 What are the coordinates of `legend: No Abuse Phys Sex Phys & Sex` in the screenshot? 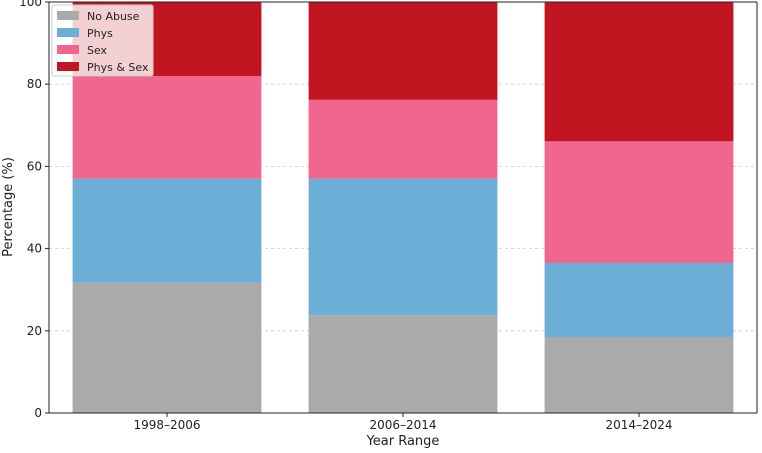 It's located at (102, 40).